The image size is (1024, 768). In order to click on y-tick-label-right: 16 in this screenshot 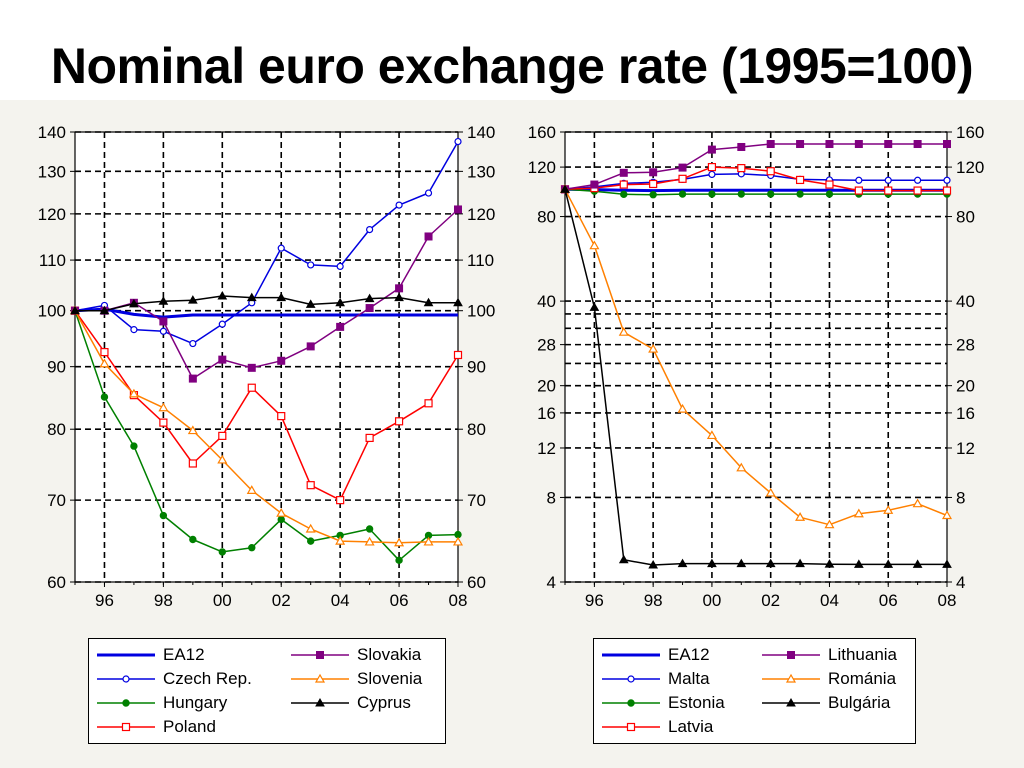, I will do `click(965, 413)`.